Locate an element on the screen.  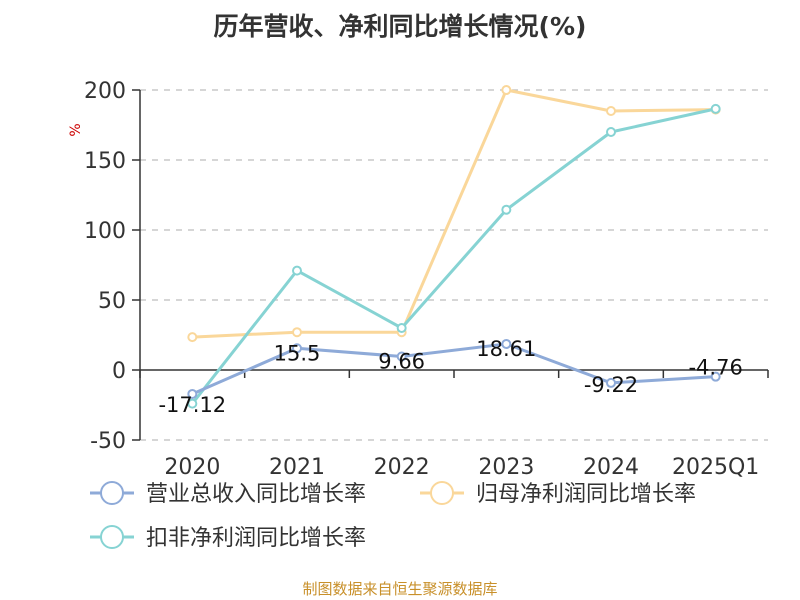
data-label: -17.12 is located at coordinates (192, 405).